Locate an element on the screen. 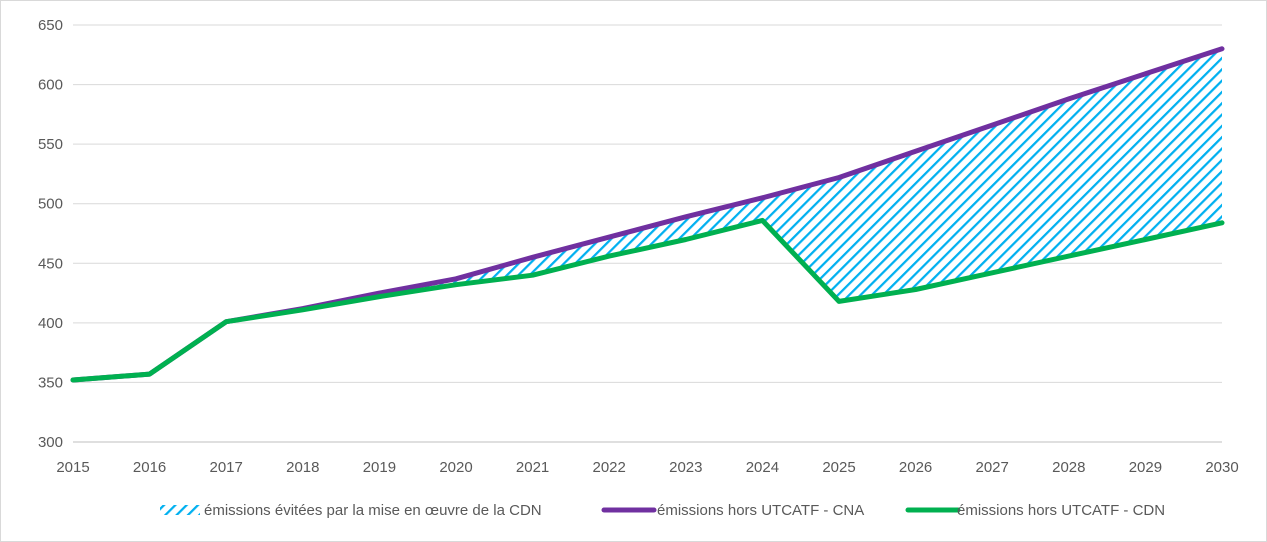 The height and width of the screenshot is (542, 1267). x-tick-label-2023: 2023 is located at coordinates (685, 467).